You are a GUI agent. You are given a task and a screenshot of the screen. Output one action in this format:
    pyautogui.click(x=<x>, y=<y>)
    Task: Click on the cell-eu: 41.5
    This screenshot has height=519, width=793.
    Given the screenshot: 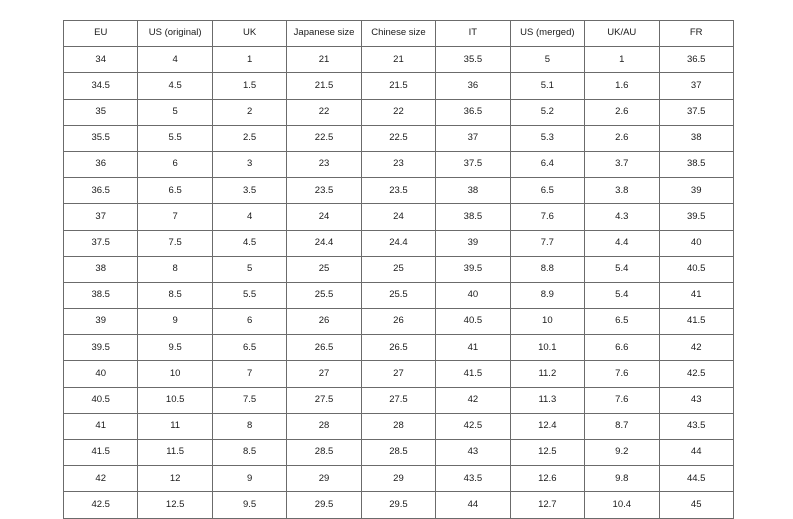 What is the action you would take?
    pyautogui.click(x=100, y=452)
    